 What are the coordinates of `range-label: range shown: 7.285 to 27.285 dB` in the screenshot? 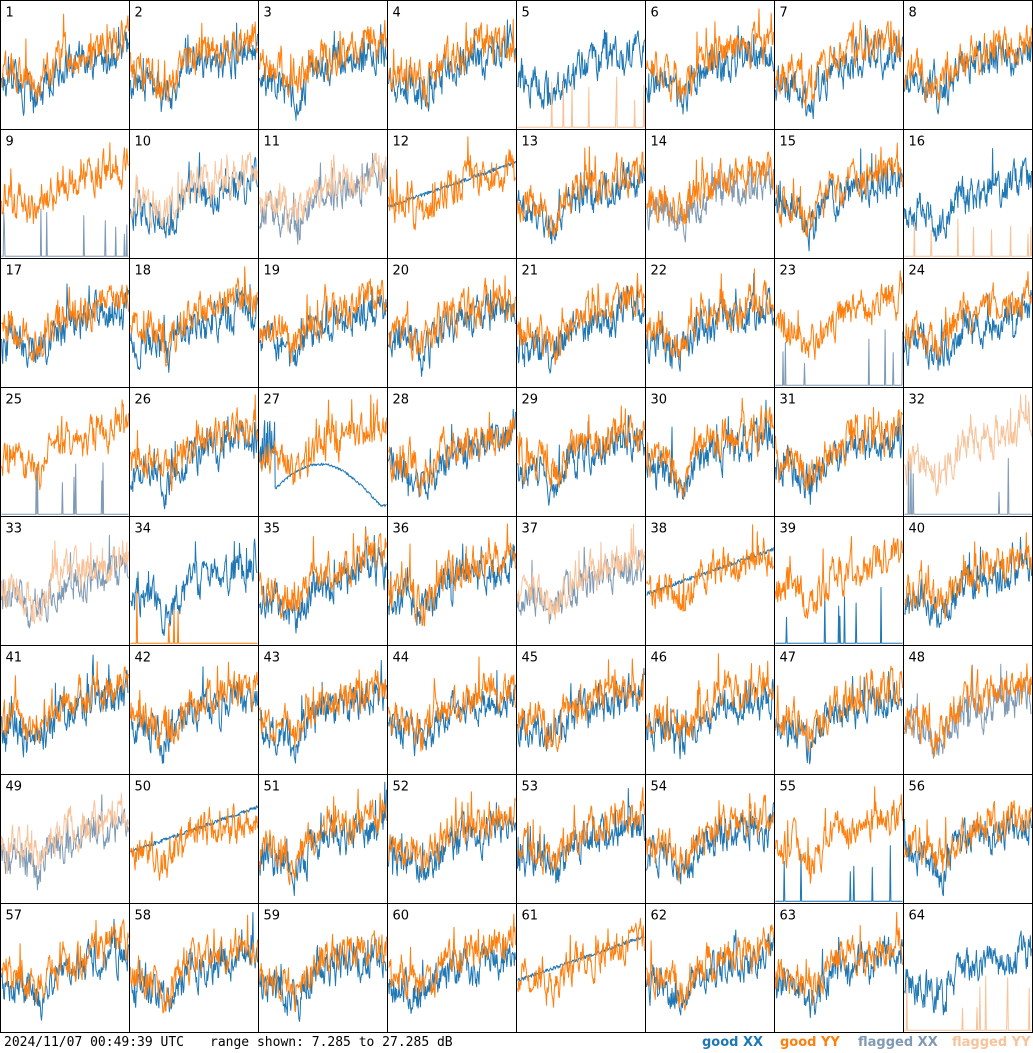 It's located at (331, 1042).